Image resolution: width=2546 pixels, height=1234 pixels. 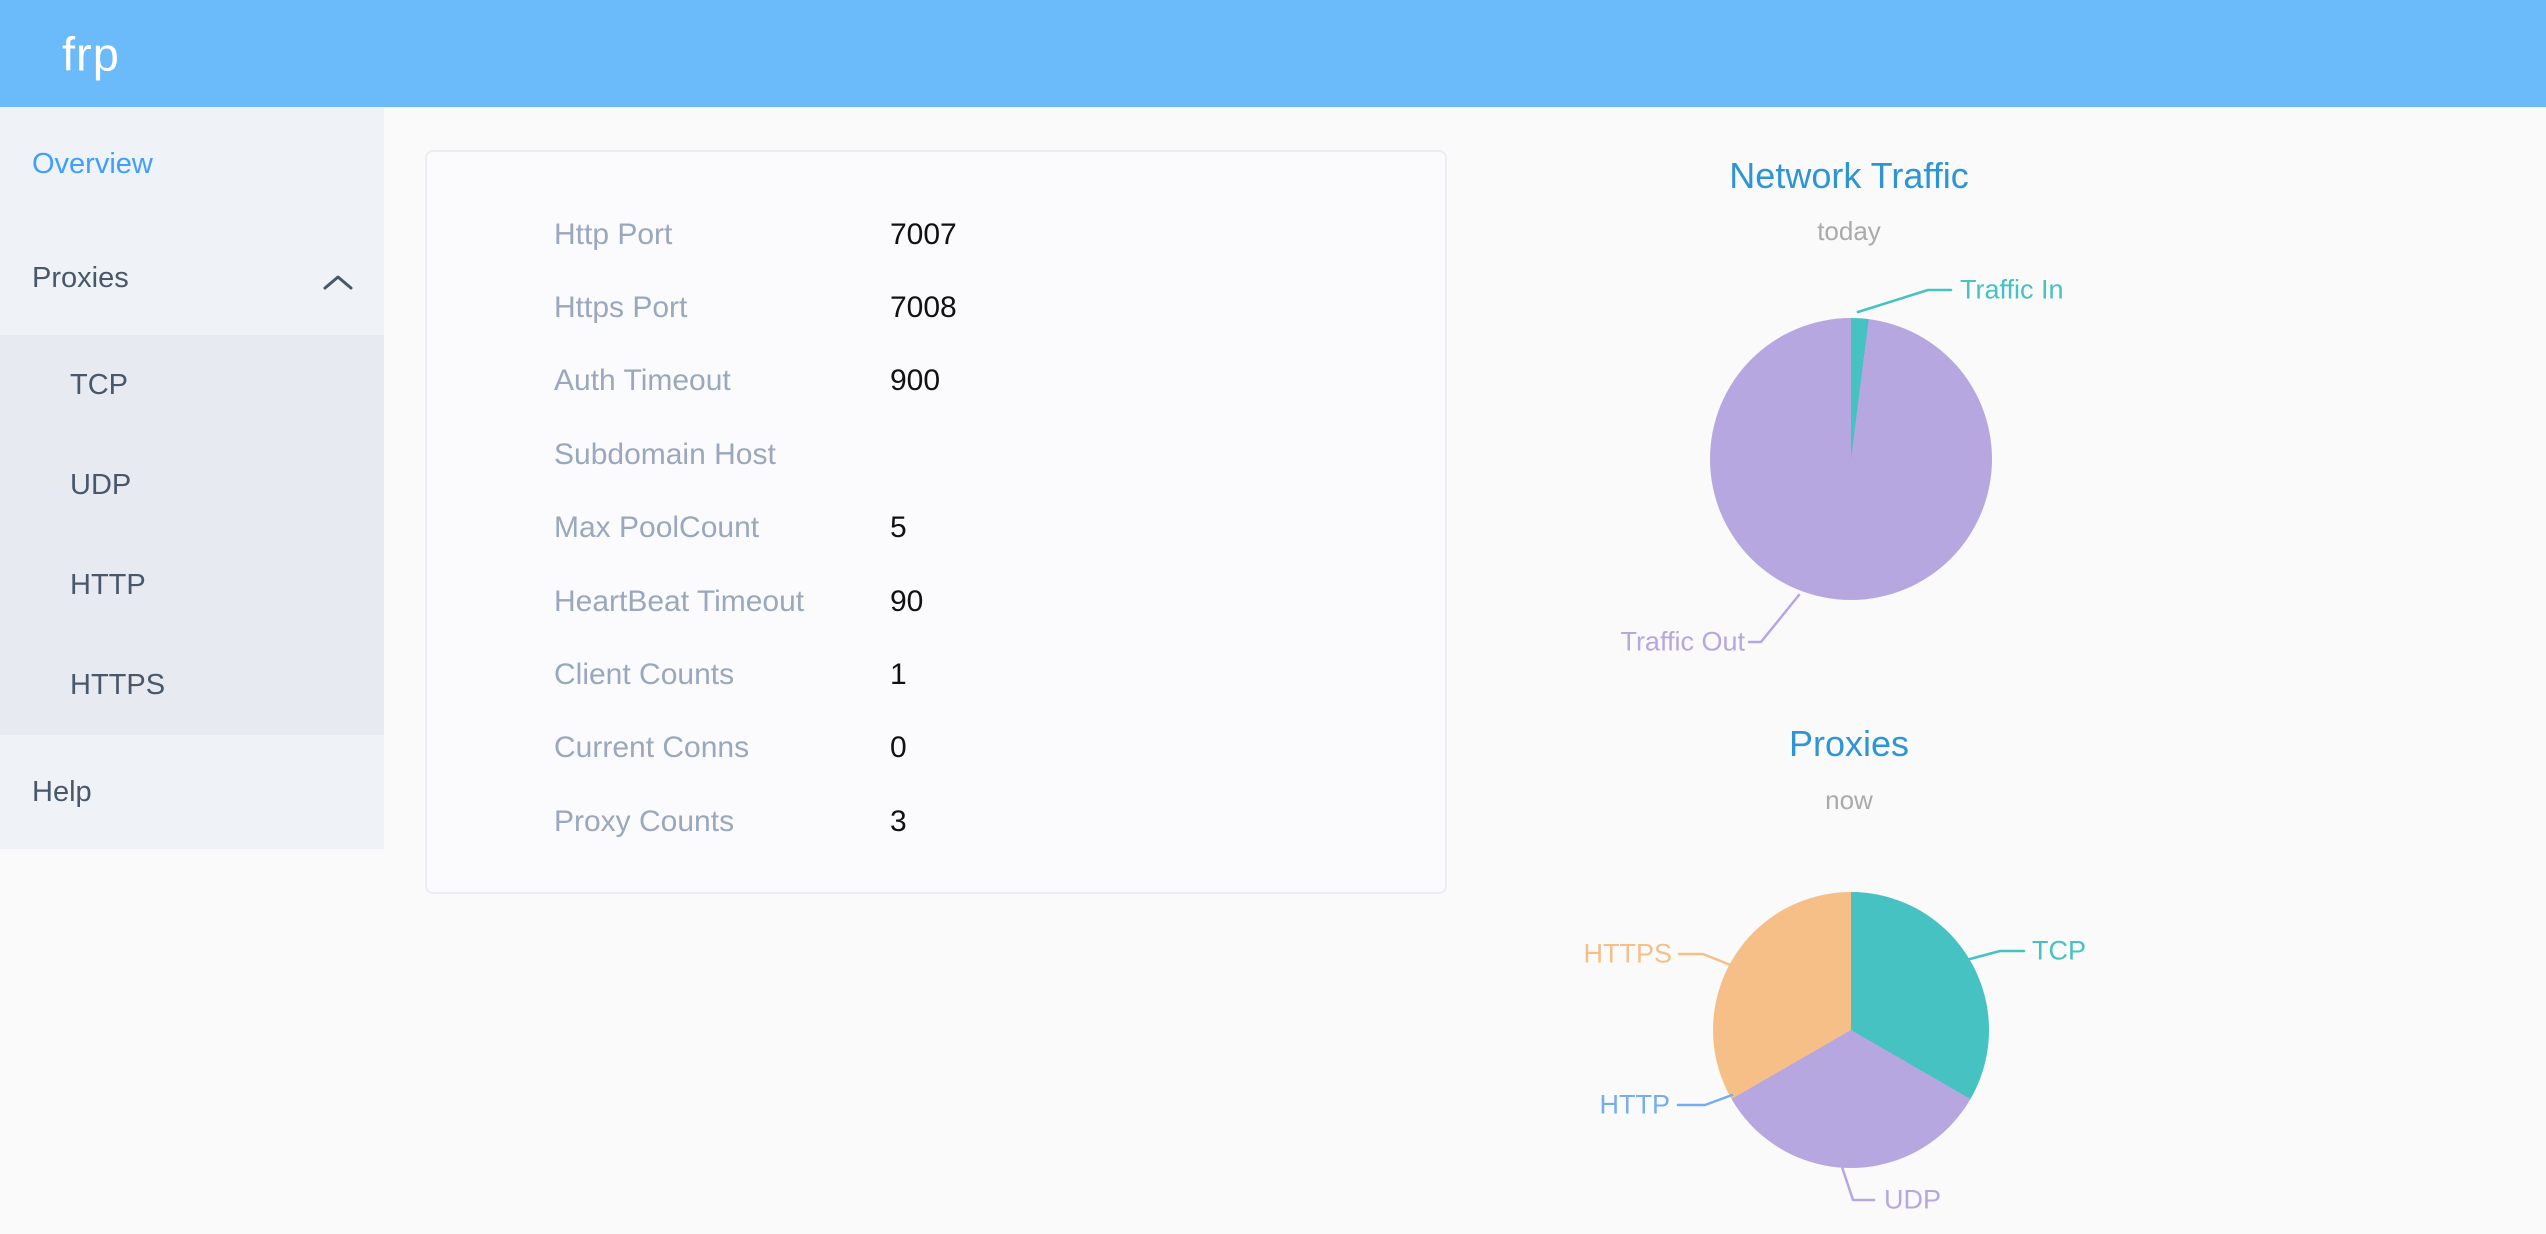 I want to click on network-traffic-pie, so click(x=1851, y=459).